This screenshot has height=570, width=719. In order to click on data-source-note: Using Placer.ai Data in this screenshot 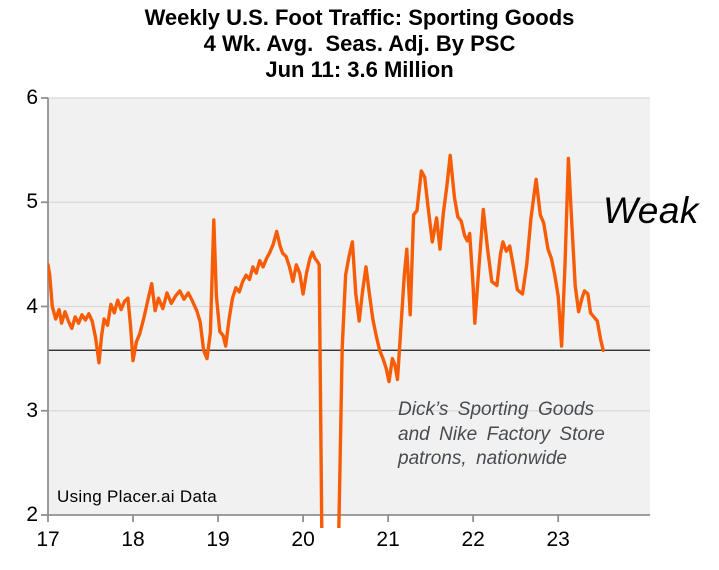, I will do `click(137, 496)`.